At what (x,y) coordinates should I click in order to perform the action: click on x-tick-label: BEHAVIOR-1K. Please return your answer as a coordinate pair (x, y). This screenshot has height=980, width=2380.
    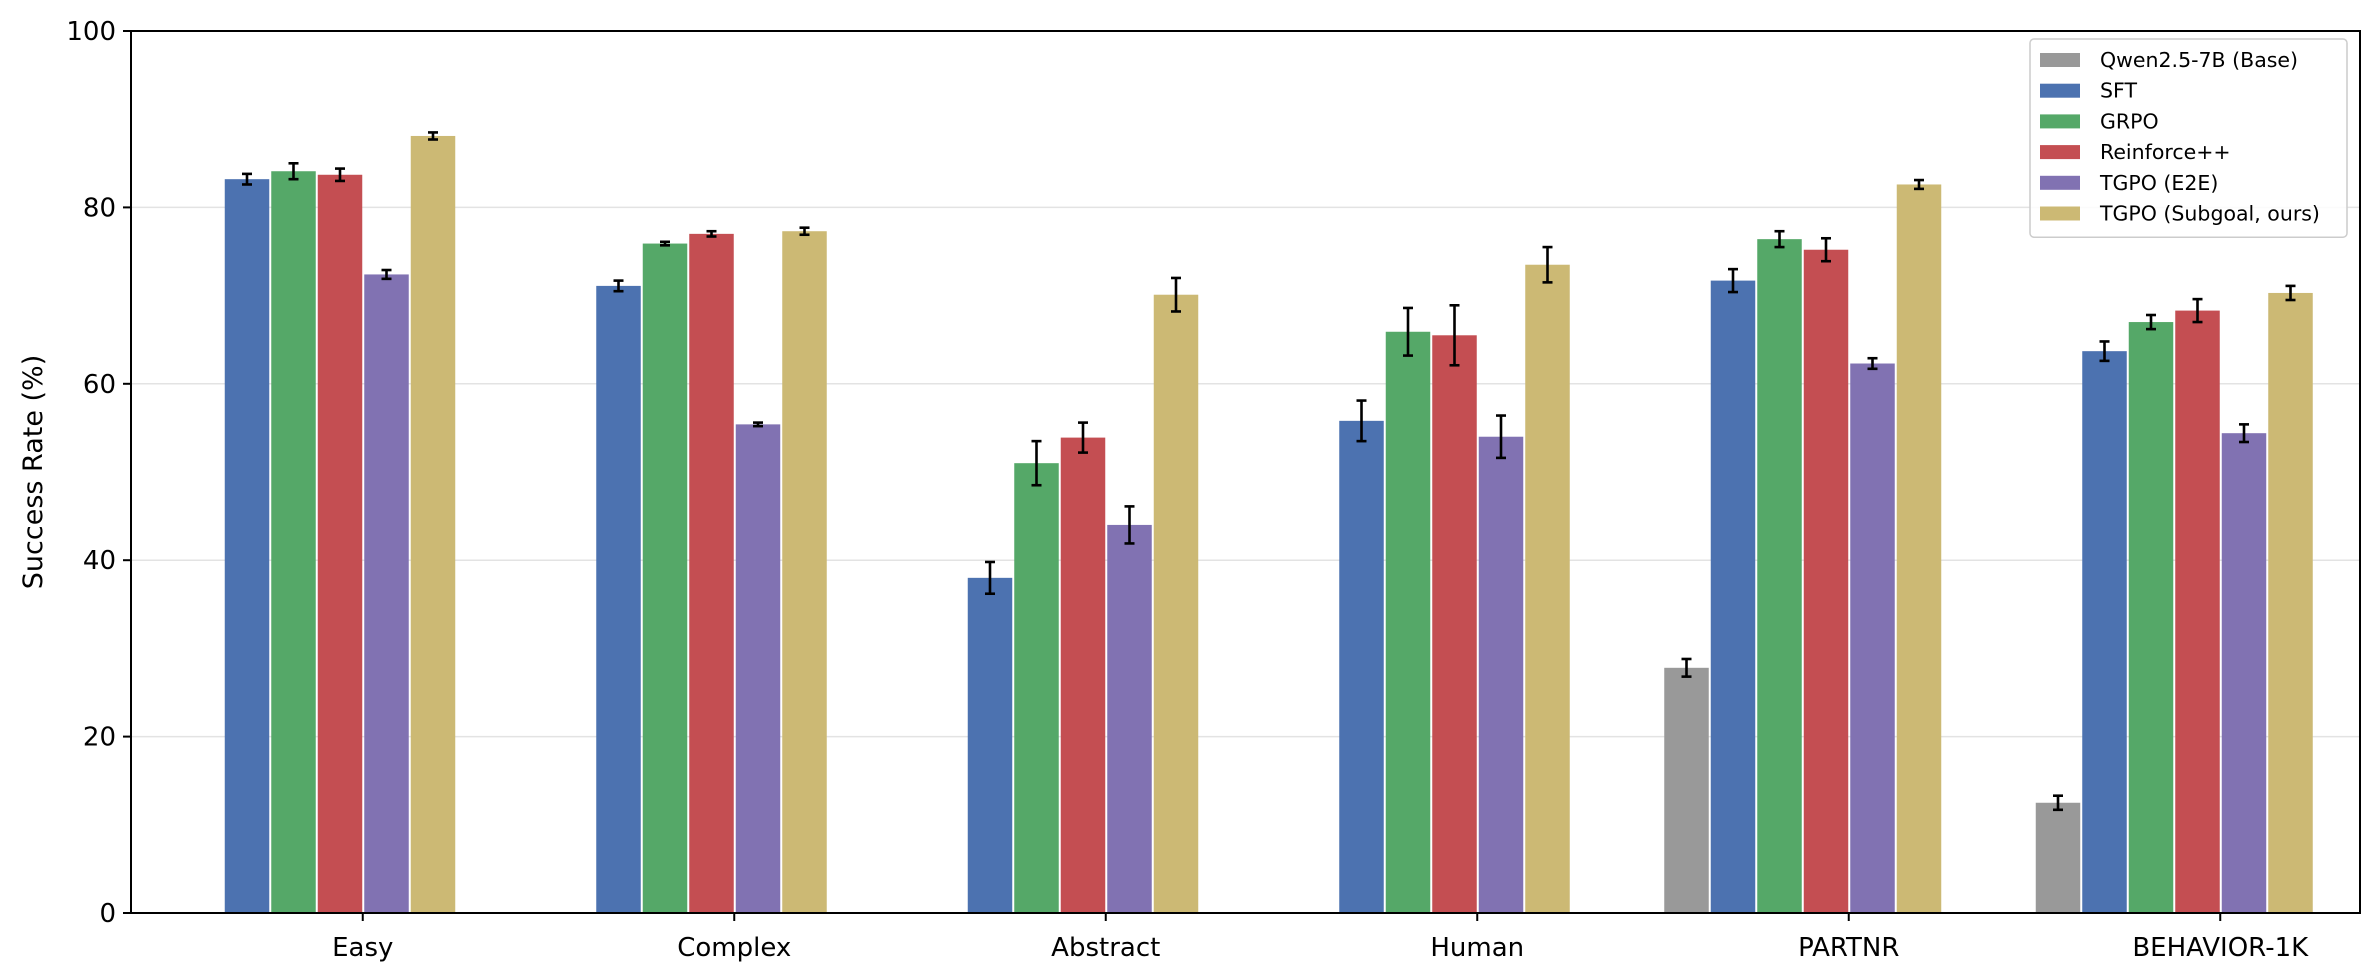
    Looking at the image, I should click on (2220, 948).